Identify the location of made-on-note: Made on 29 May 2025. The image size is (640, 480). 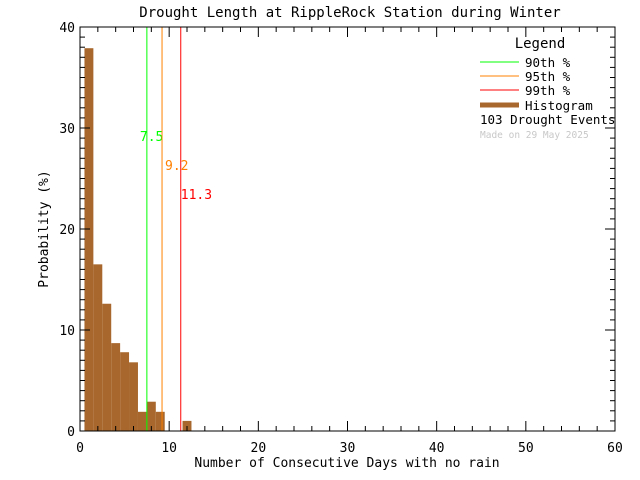
(534, 135).